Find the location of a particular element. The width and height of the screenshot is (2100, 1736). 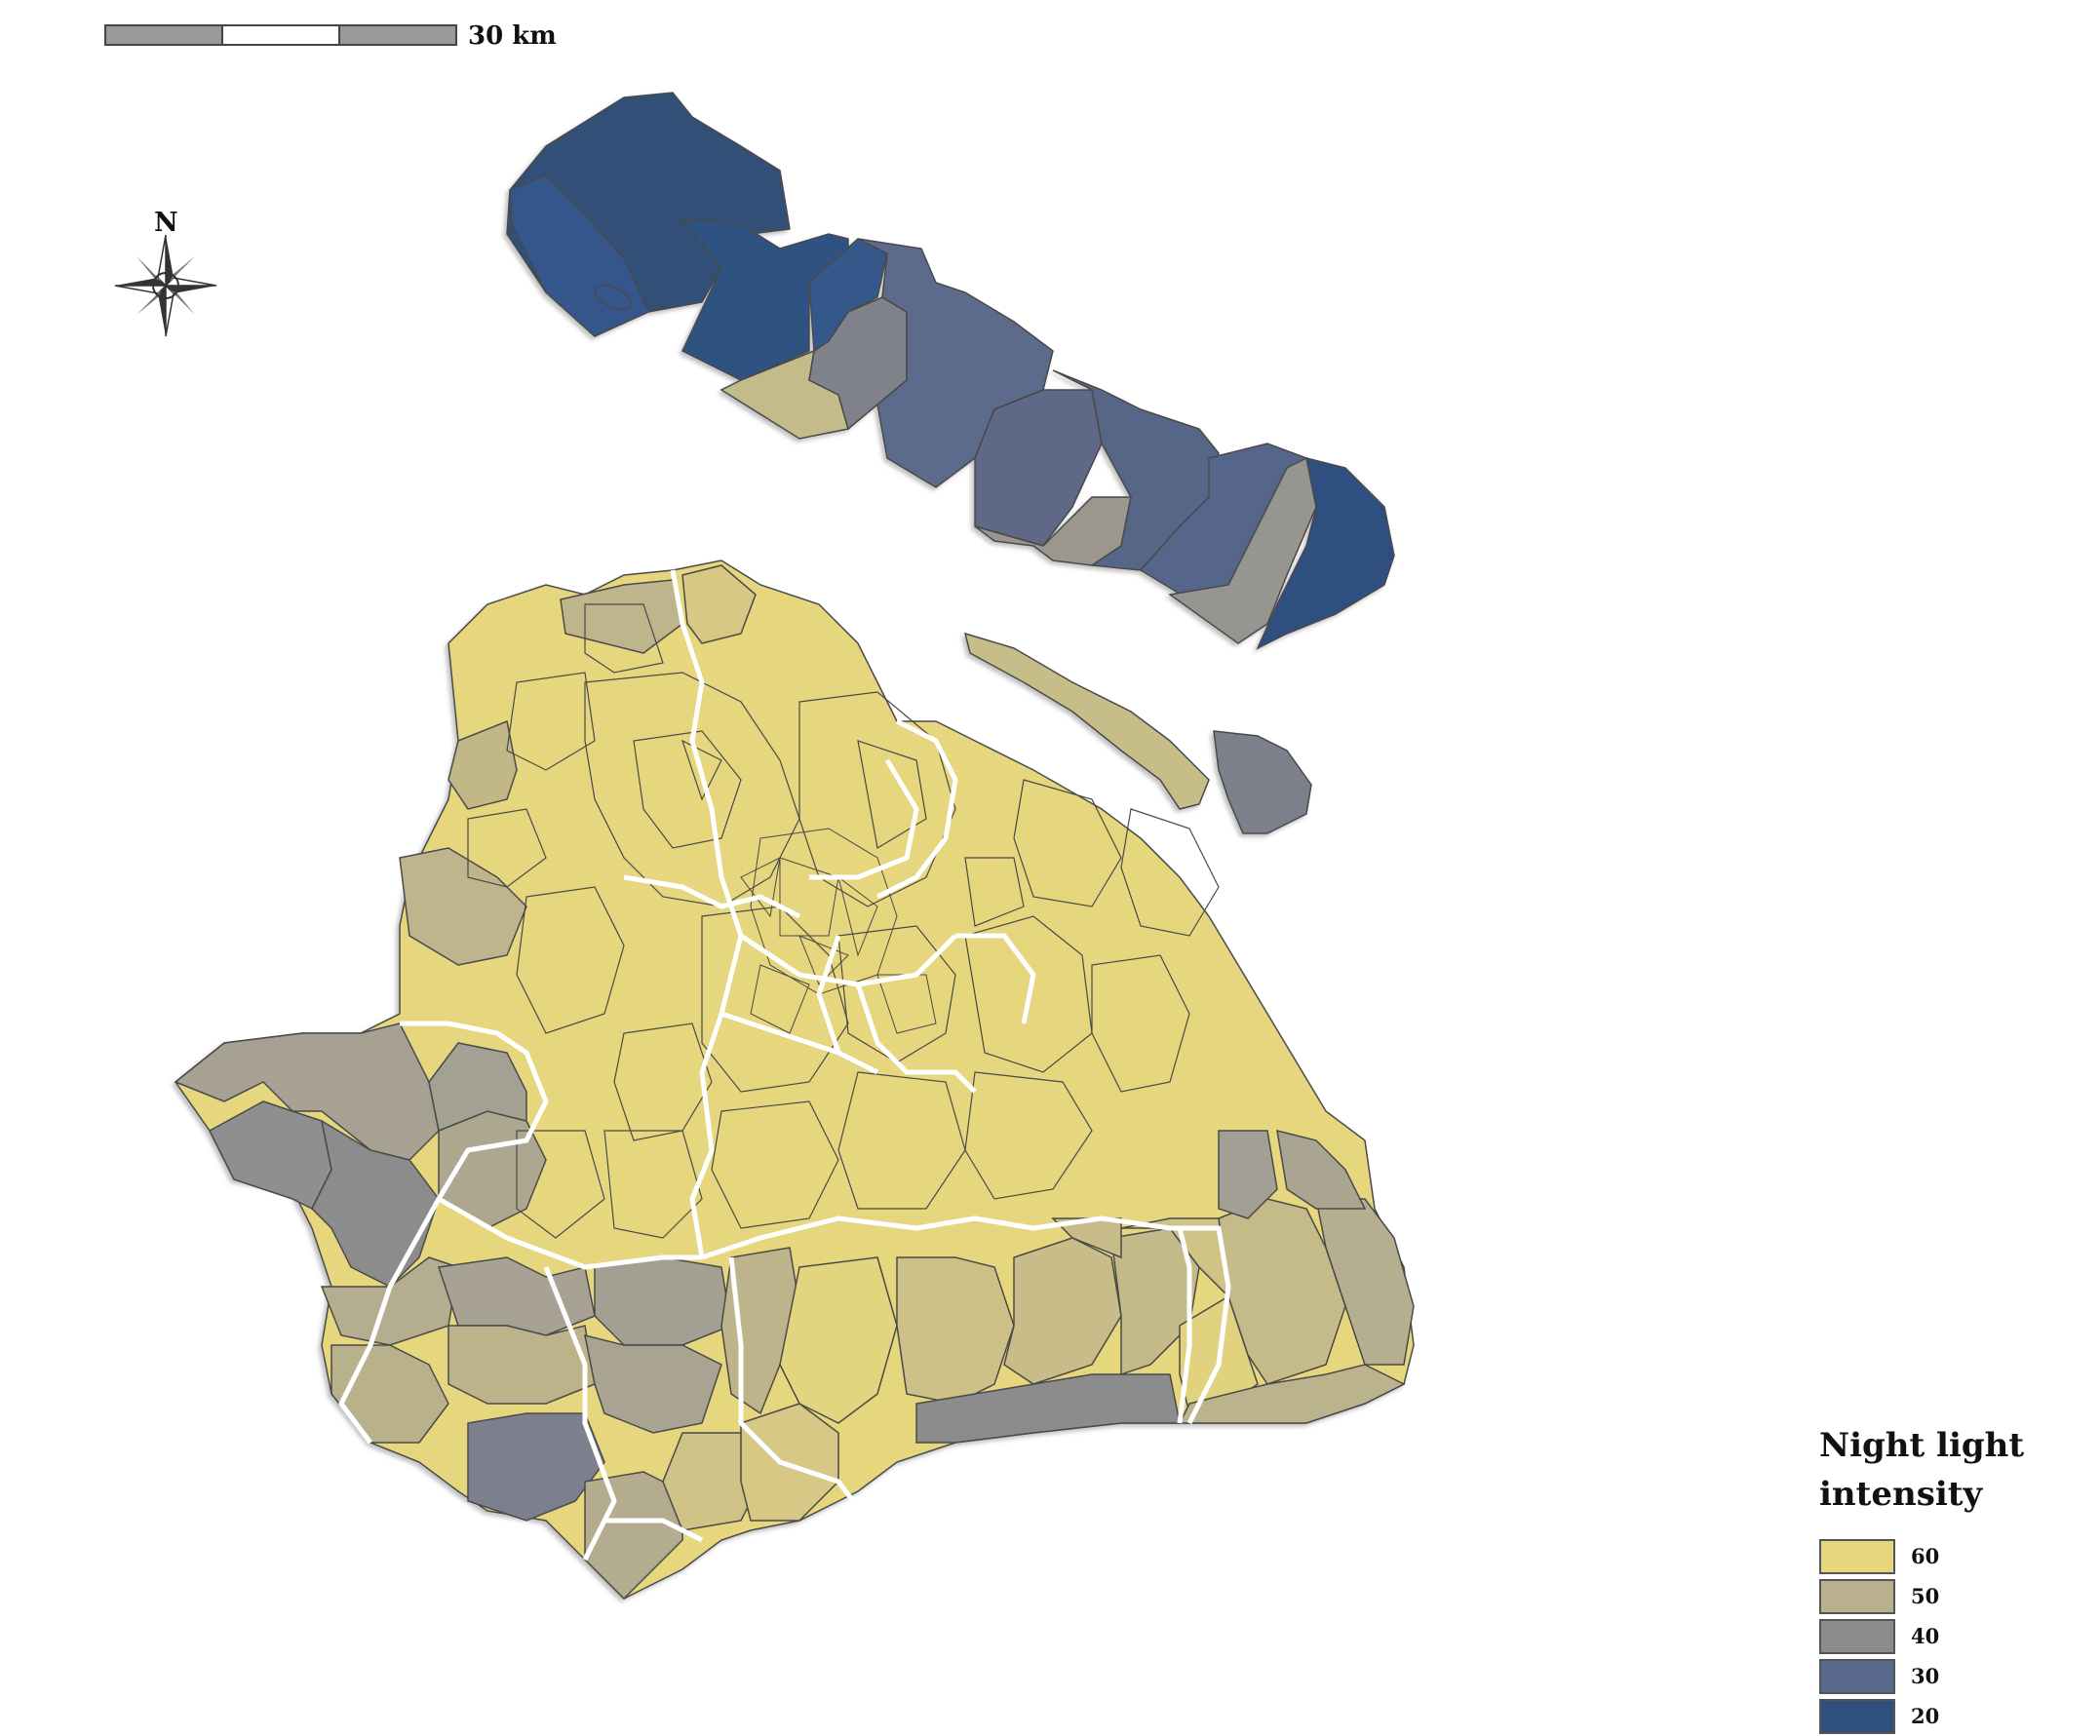

legend-item: 50 is located at coordinates (1946, 1596).